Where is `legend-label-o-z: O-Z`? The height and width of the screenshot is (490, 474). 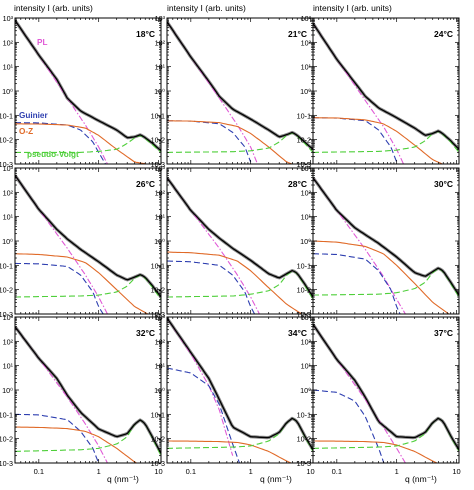 legend-label-o-z: O-Z is located at coordinates (26, 131).